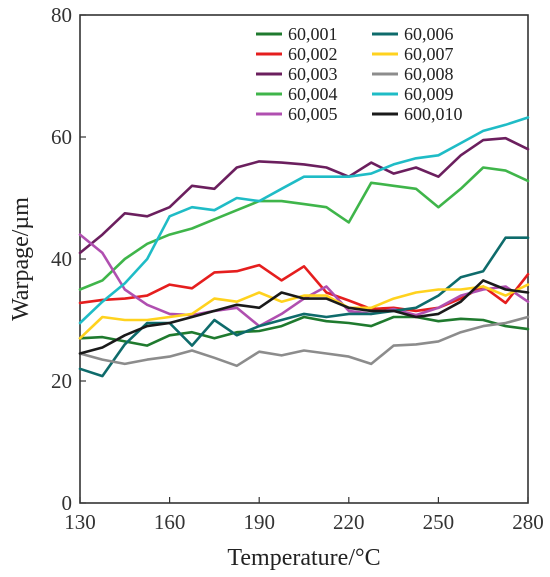 The height and width of the screenshot is (577, 550). Describe the element at coordinates (429, 54) in the screenshot. I see `legend-label: 60,007` at that location.